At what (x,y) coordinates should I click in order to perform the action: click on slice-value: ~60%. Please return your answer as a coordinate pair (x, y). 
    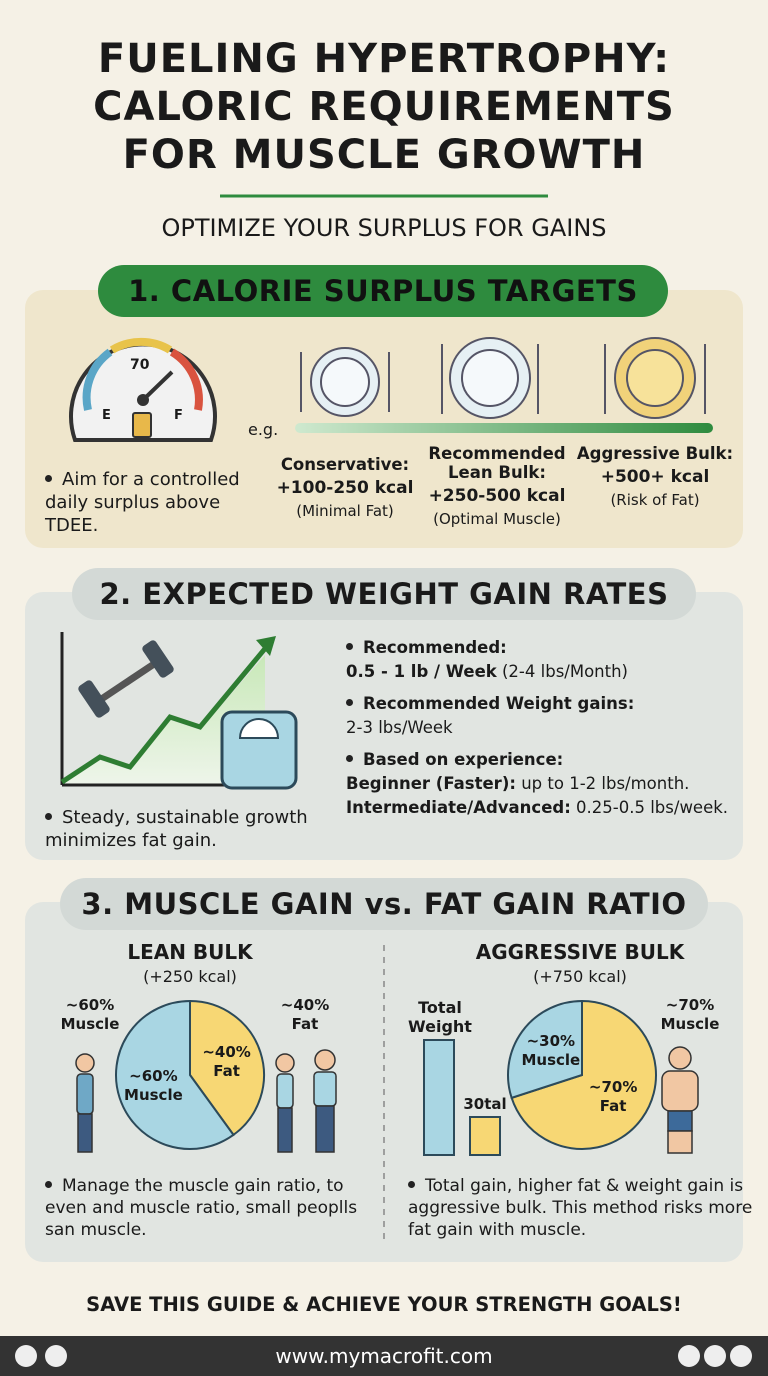
    Looking at the image, I should click on (153, 1075).